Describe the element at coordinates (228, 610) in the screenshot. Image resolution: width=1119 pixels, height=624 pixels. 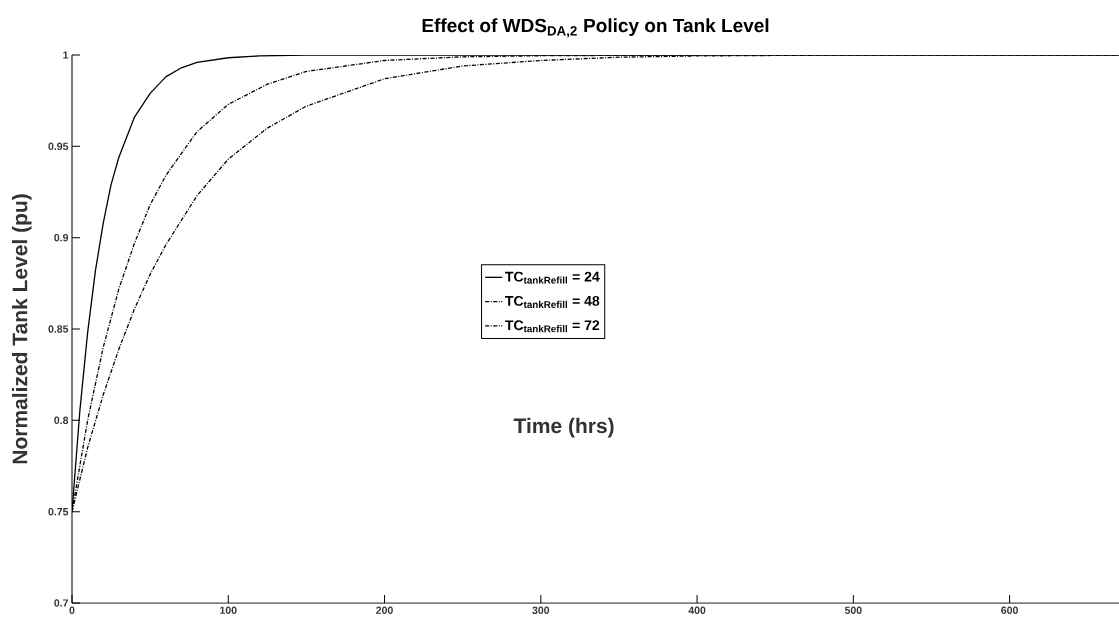
I see `x-tick-label: 100` at that location.